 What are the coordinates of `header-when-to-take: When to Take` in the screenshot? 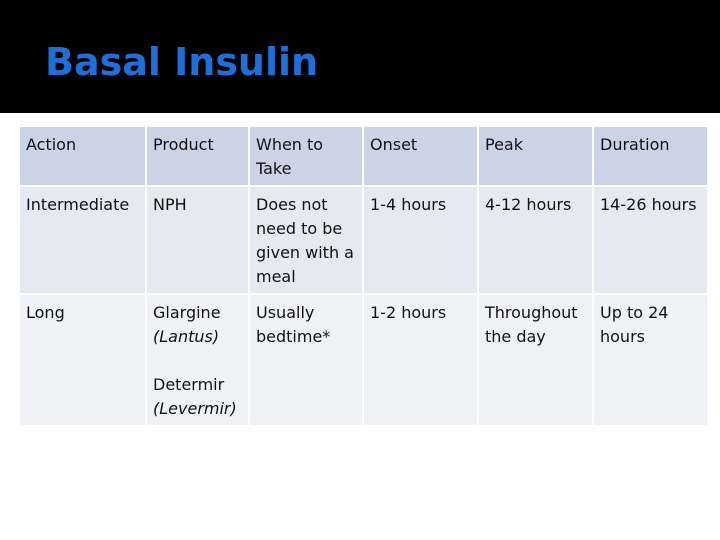 It's located at (306, 156).